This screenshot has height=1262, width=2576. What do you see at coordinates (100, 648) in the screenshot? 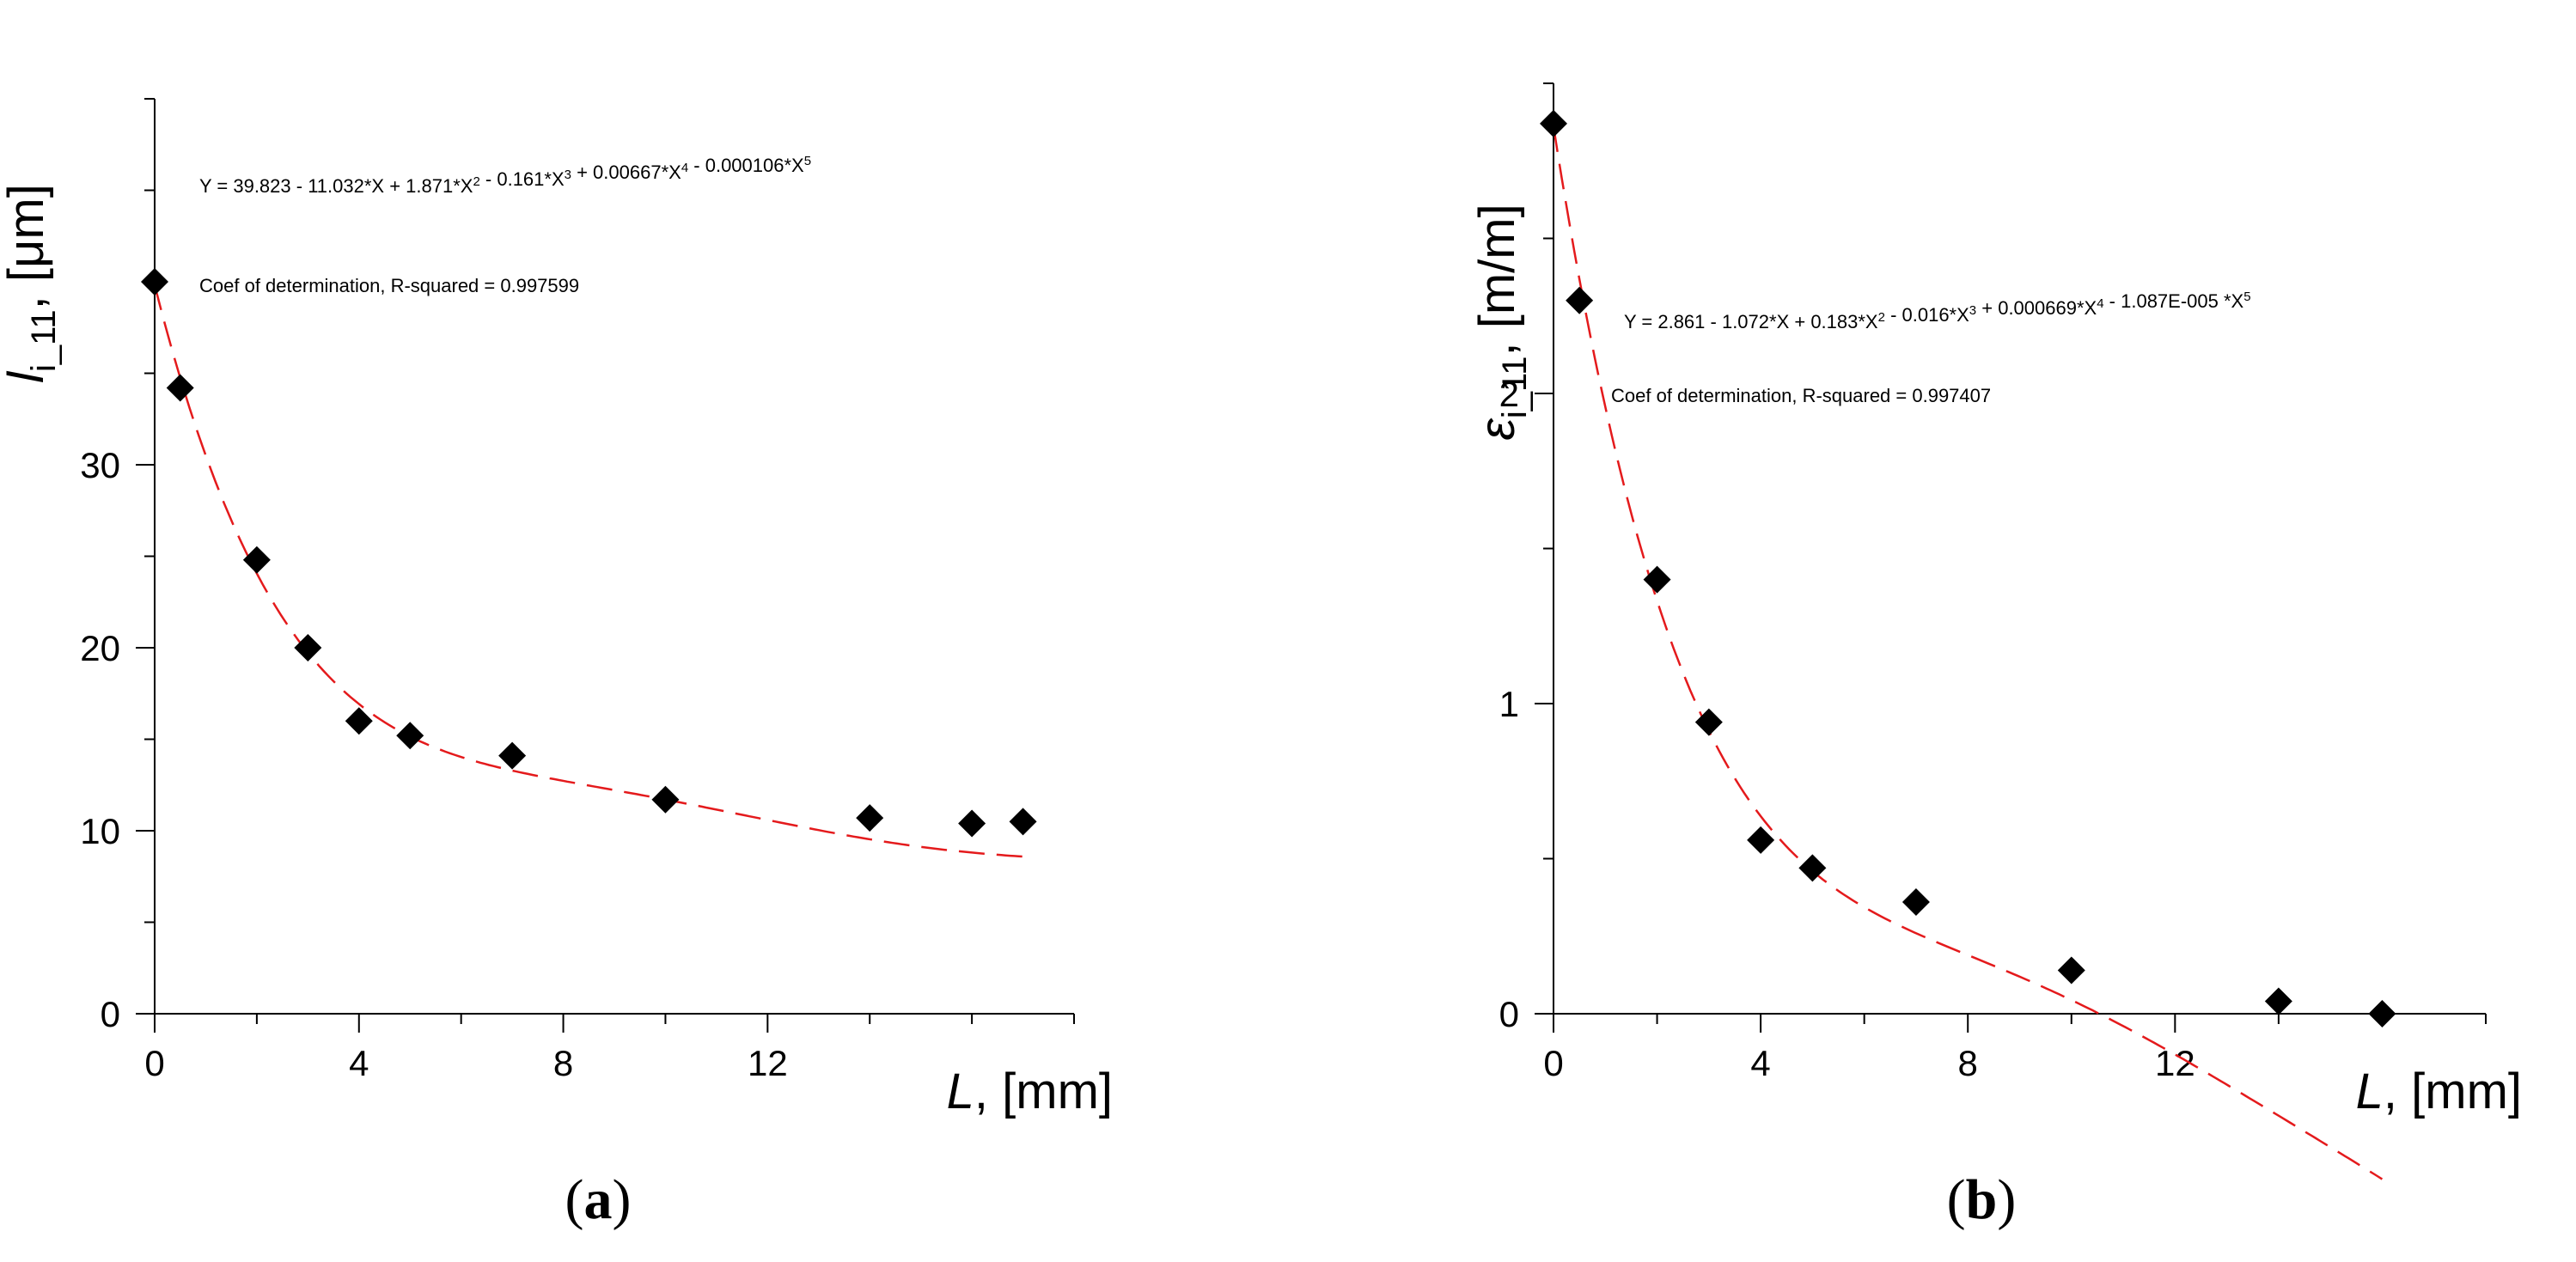
I see `chart-a-ytick-label: 20` at bounding box center [100, 648].